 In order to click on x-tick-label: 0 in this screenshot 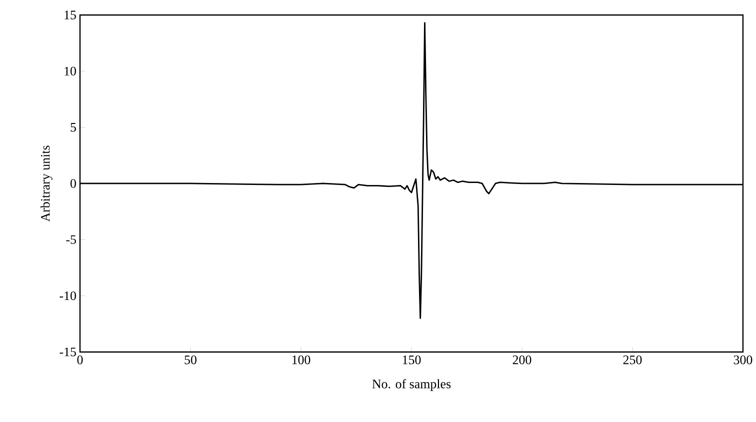, I will do `click(80, 360)`.